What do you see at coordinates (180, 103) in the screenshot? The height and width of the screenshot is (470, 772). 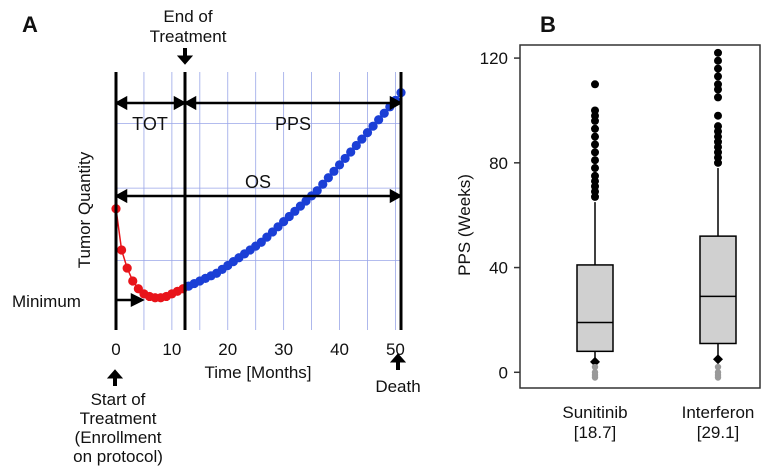 I see `tot-arrowhead-right` at bounding box center [180, 103].